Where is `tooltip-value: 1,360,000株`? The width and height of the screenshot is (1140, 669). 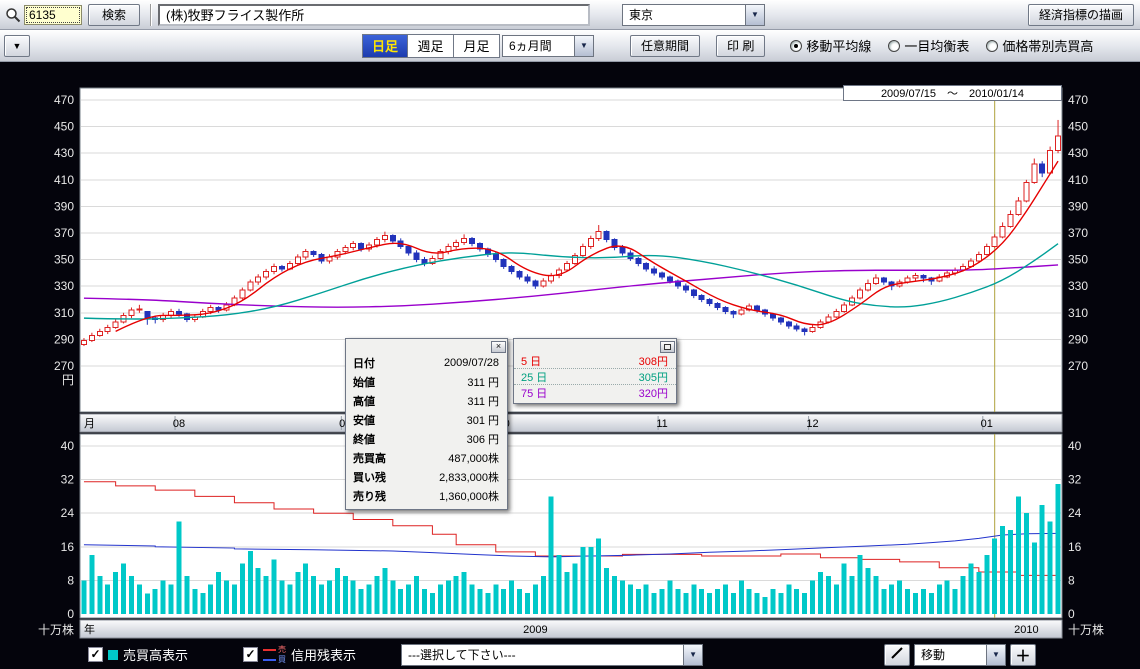 tooltip-value: 1,360,000株 is located at coordinates (469, 496).